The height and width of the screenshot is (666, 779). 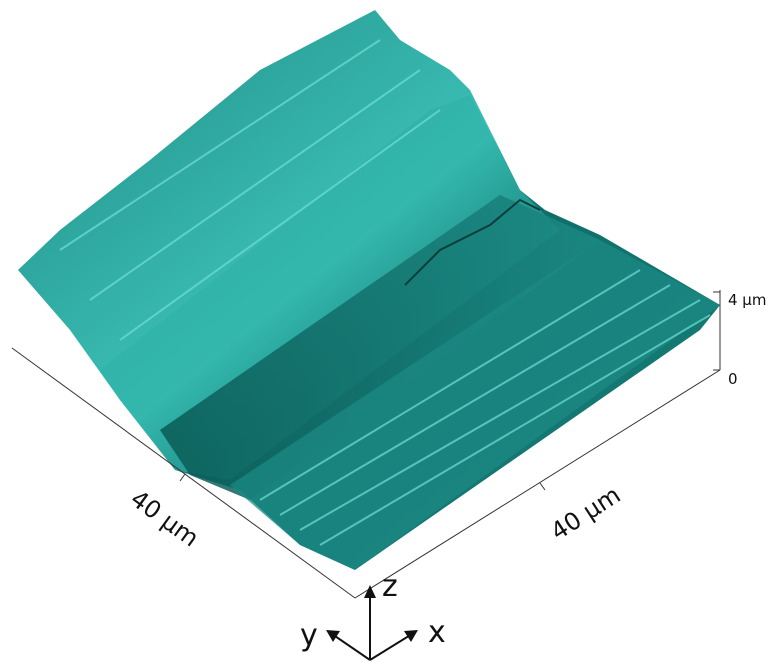 What do you see at coordinates (437, 632) in the screenshot?
I see `triad-x: x` at bounding box center [437, 632].